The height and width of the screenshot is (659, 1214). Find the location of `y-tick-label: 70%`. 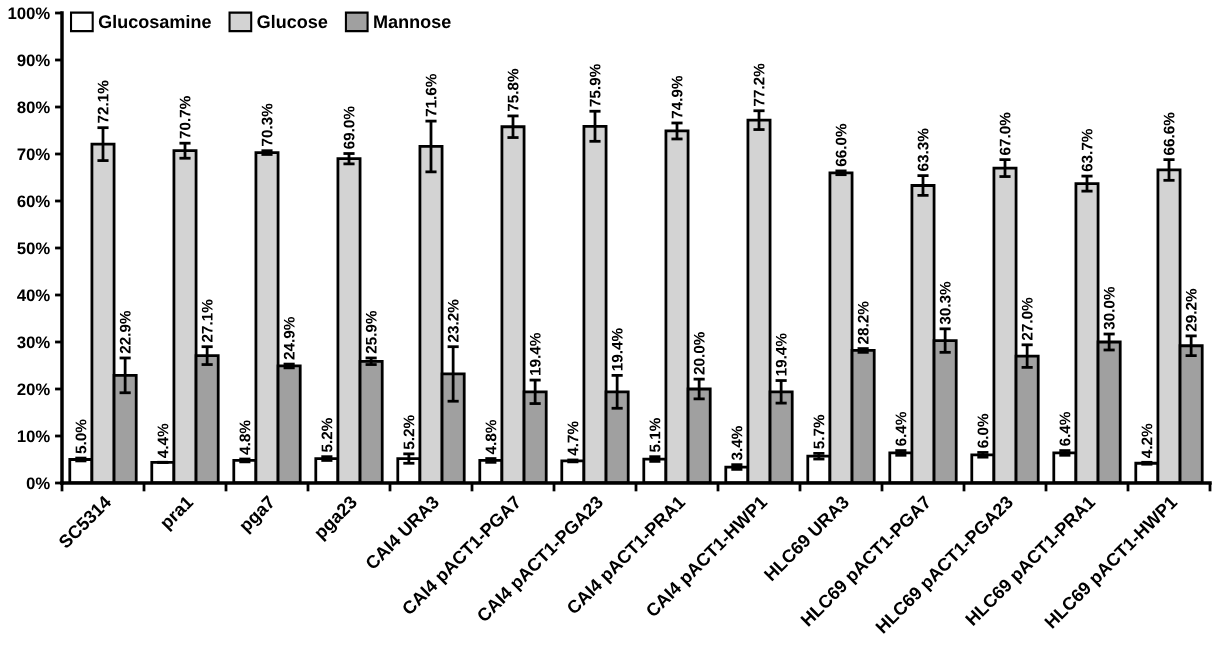

y-tick-label: 70% is located at coordinates (33, 154).